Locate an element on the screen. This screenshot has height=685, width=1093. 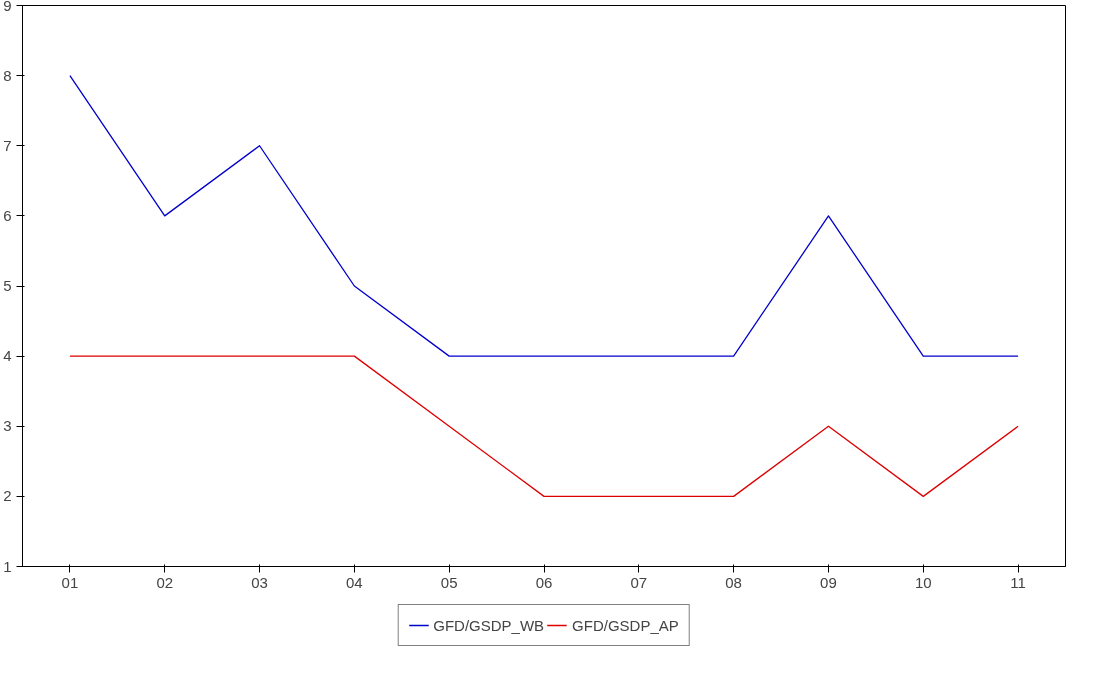
x-tick-label: 06 is located at coordinates (544, 582).